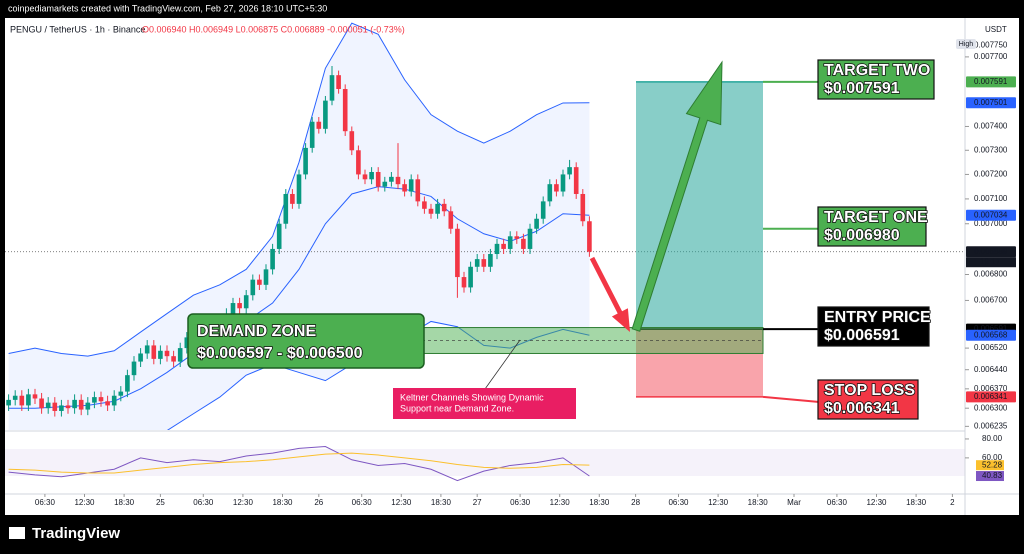 The width and height of the screenshot is (1024, 554). What do you see at coordinates (862, 408) in the screenshot?
I see `level-price: $0.006341` at bounding box center [862, 408].